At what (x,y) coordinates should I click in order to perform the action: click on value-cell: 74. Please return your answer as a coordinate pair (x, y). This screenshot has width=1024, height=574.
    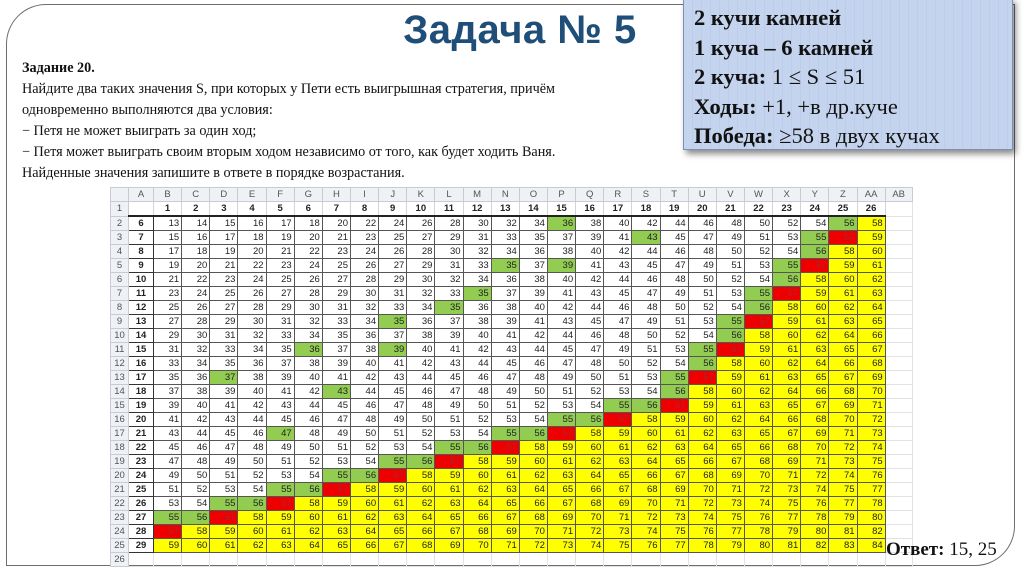
    Looking at the image, I should click on (590, 545).